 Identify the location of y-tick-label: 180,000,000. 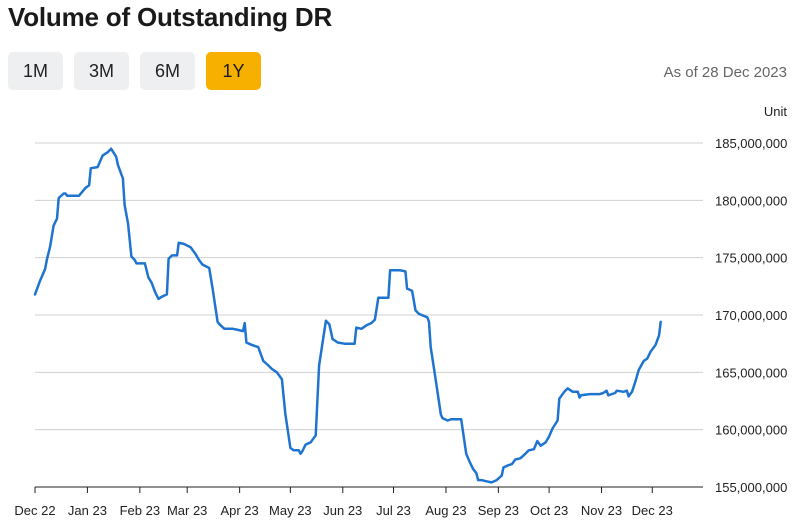
(751, 200).